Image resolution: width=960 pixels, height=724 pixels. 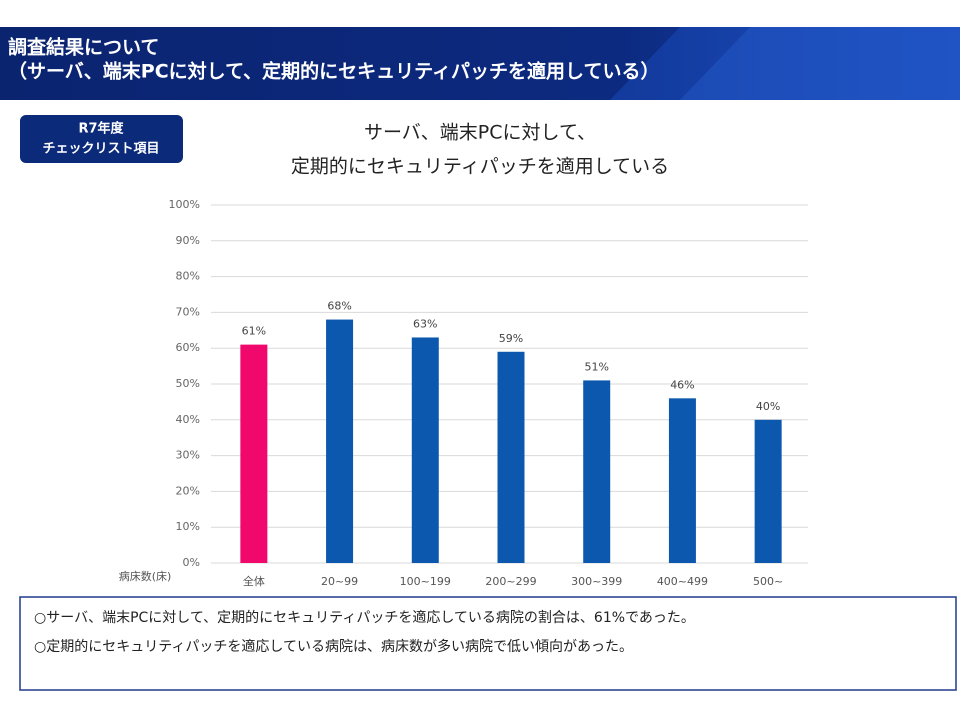 What do you see at coordinates (425, 581) in the screenshot?
I see `x-tick-label: 100~199` at bounding box center [425, 581].